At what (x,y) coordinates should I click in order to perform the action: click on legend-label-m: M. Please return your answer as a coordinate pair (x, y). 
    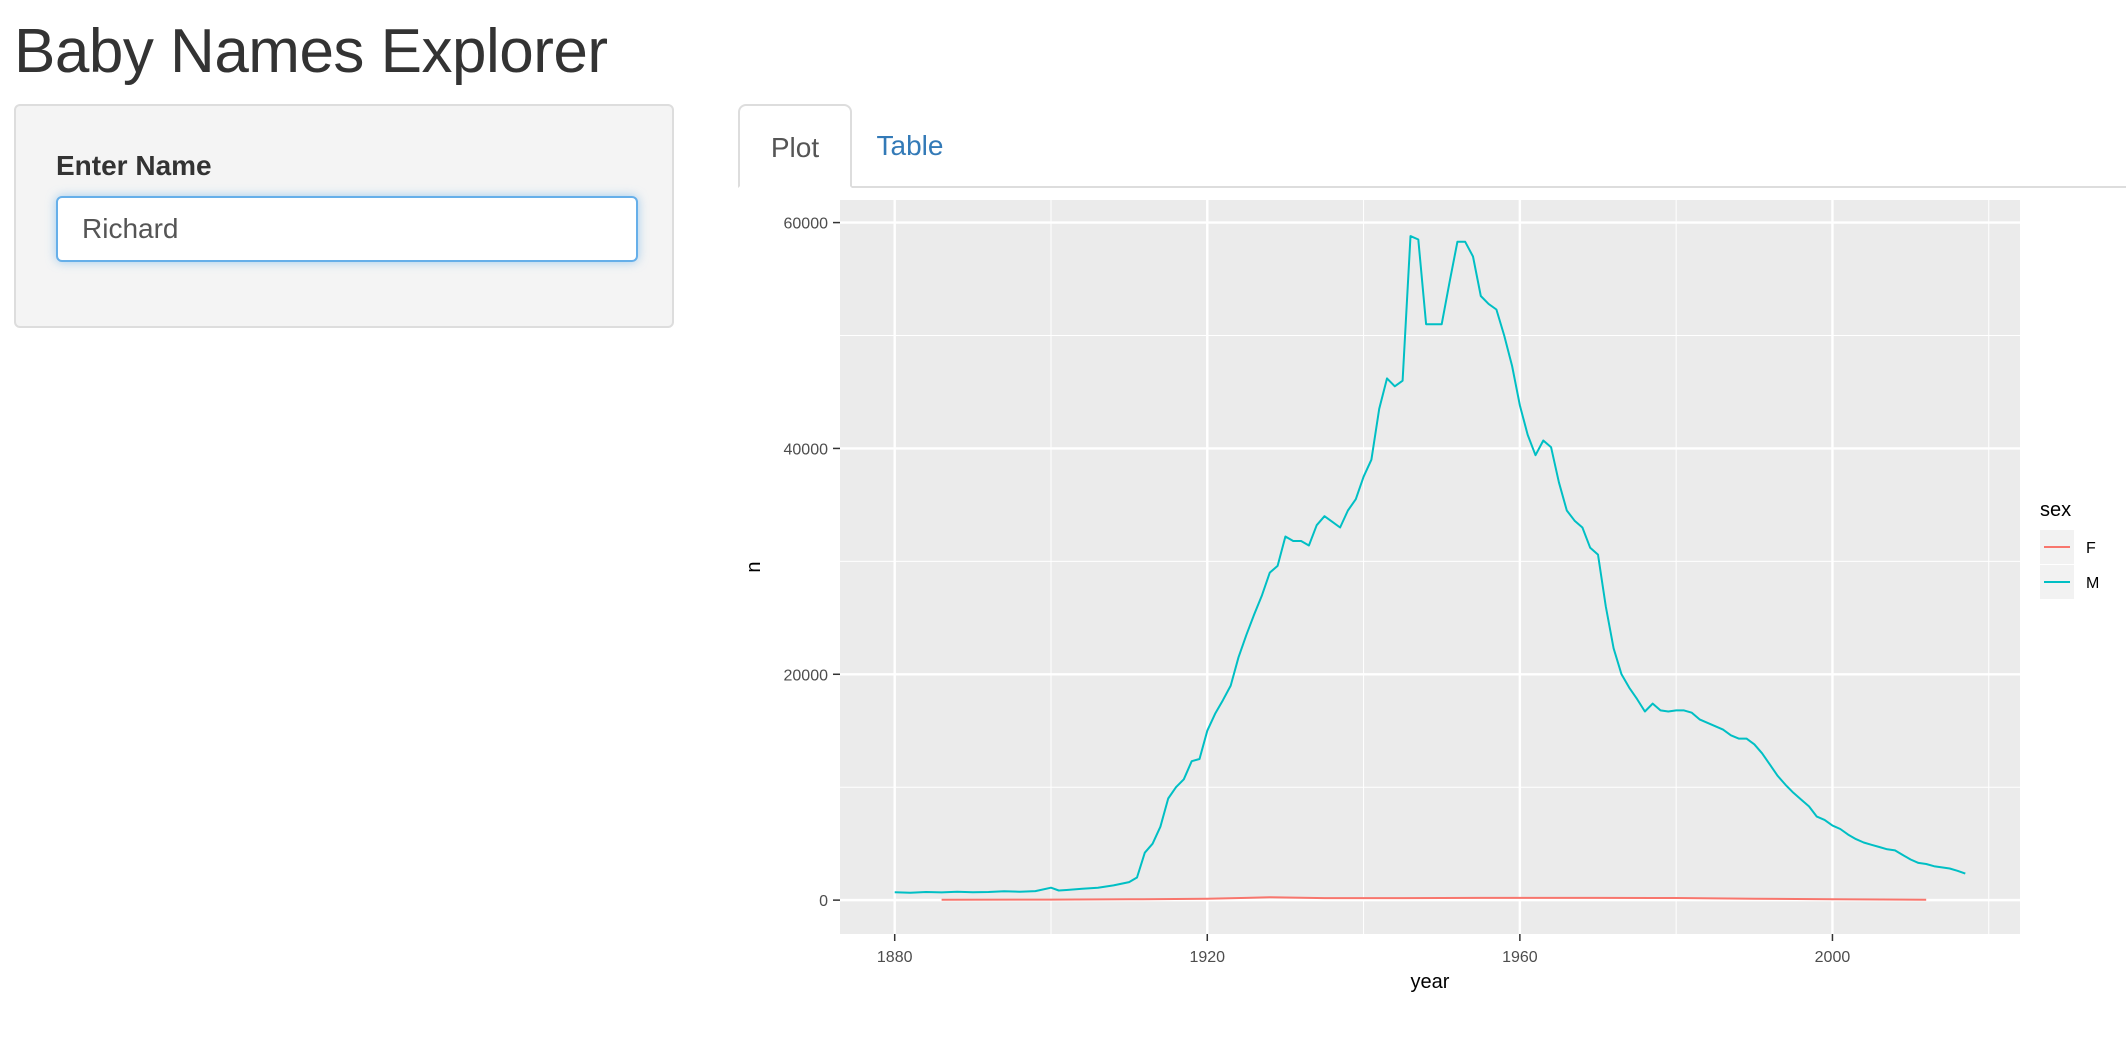
    Looking at the image, I should click on (2092, 583).